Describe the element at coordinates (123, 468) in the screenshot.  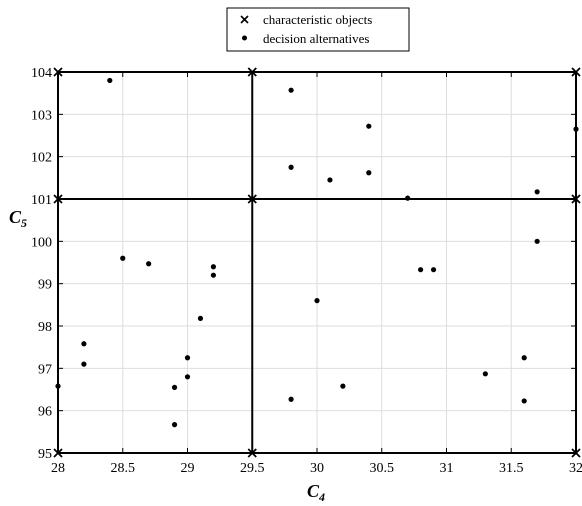
I see `x-tick-label: 28.5` at that location.